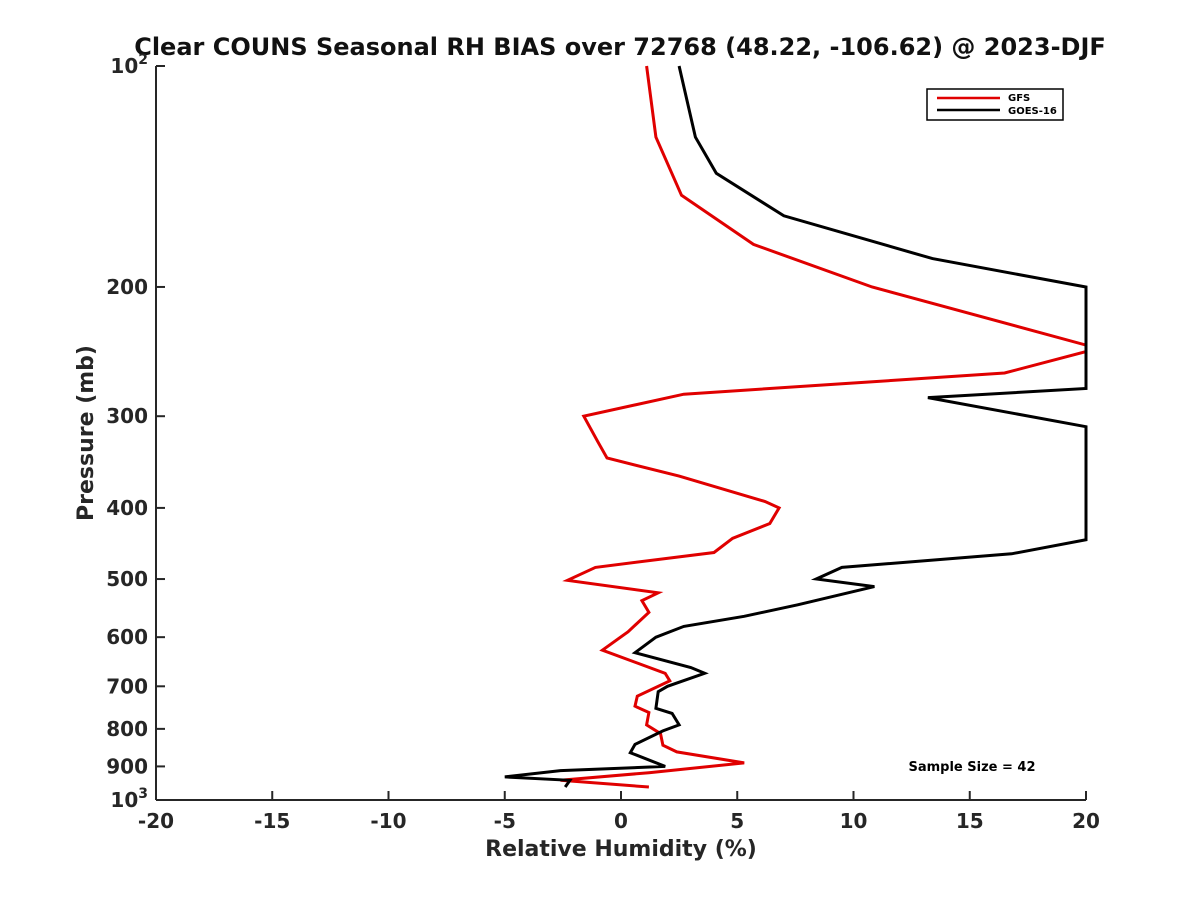 This screenshot has width=1200, height=900. I want to click on y-tick-label: 400, so click(127, 508).